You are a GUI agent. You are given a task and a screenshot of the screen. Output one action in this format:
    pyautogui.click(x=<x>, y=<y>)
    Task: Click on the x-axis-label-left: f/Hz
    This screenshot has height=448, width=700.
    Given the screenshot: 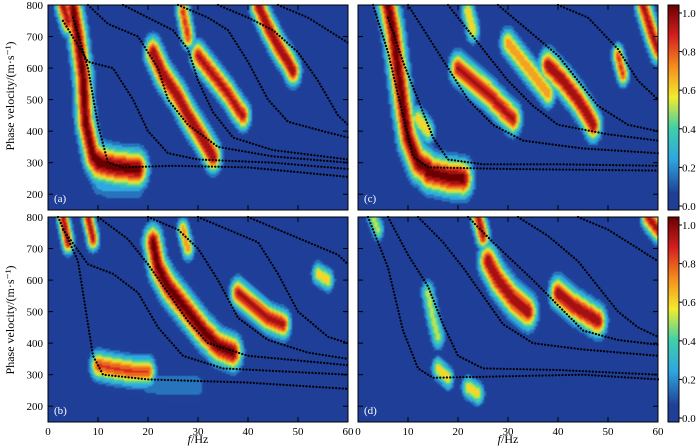 What is the action you would take?
    pyautogui.click(x=198, y=439)
    